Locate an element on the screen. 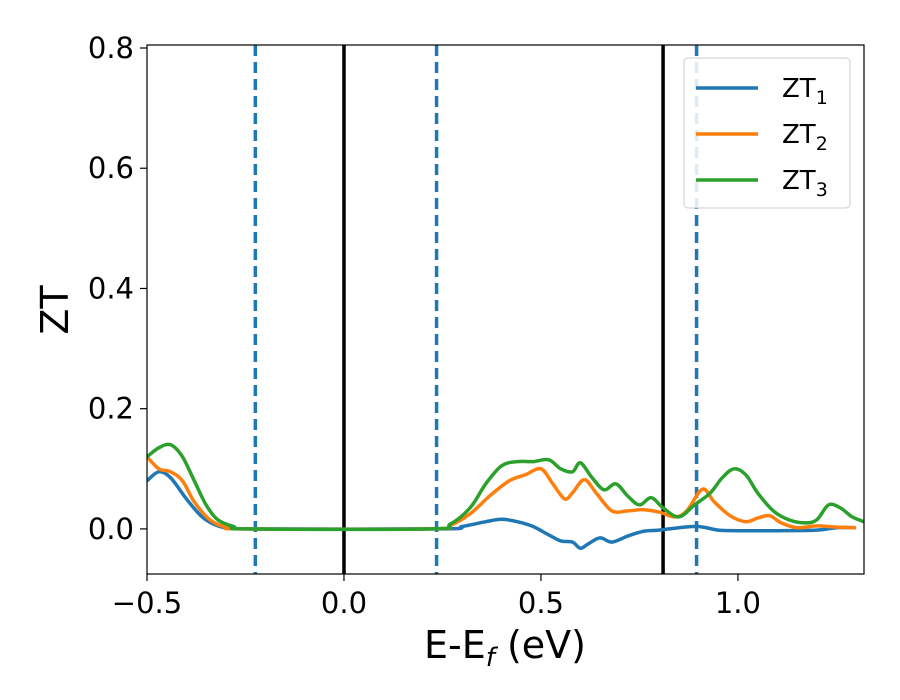 Image resolution: width=900 pixels, height=700 pixels. x-axis-label: E-Ef (eV) is located at coordinates (505, 648).